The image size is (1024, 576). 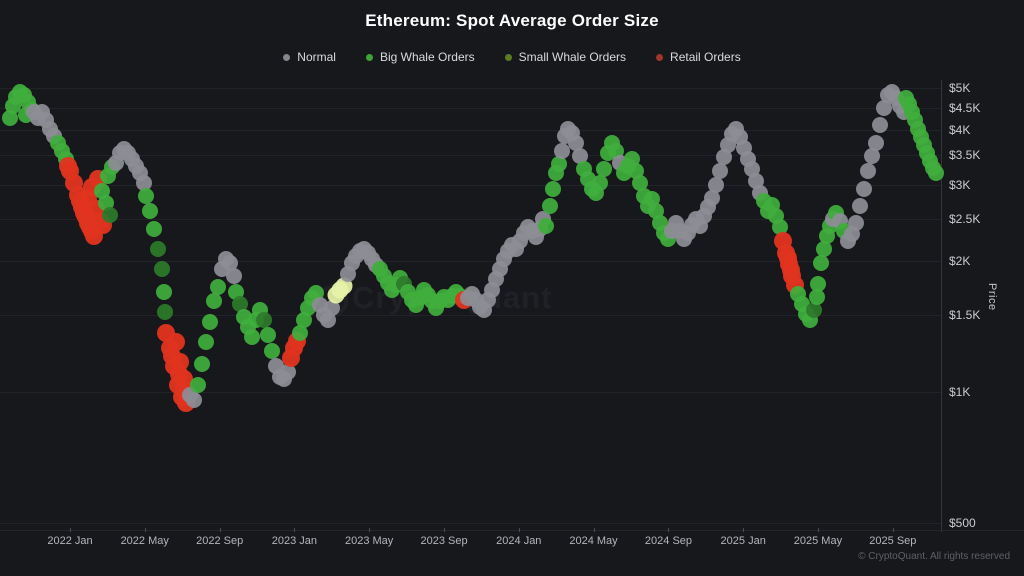 I want to click on legend-item-small-whale-orders: Small Whale Orders, so click(x=565, y=57).